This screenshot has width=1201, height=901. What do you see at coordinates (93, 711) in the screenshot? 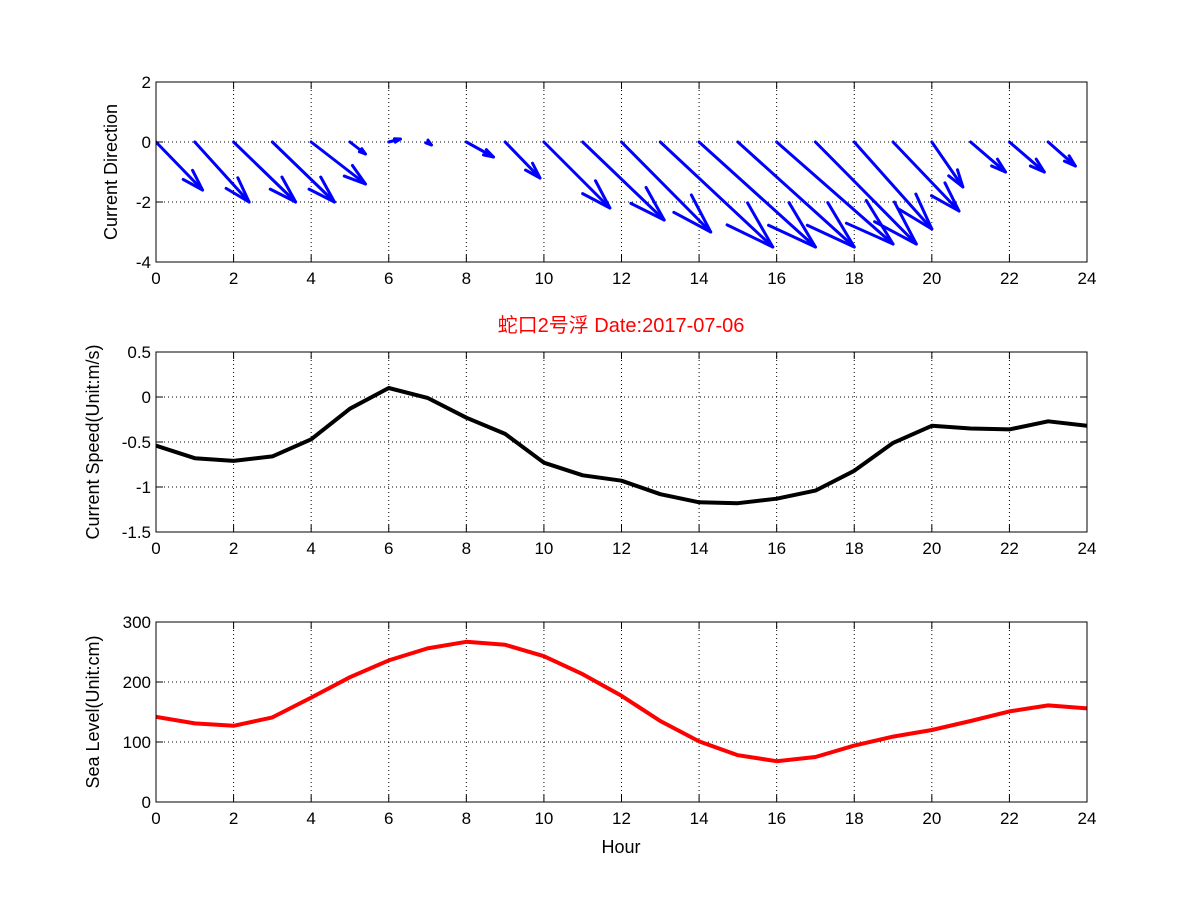
I see `sea-level-y-axis-label: Sea Level(Unit:cm)` at bounding box center [93, 711].